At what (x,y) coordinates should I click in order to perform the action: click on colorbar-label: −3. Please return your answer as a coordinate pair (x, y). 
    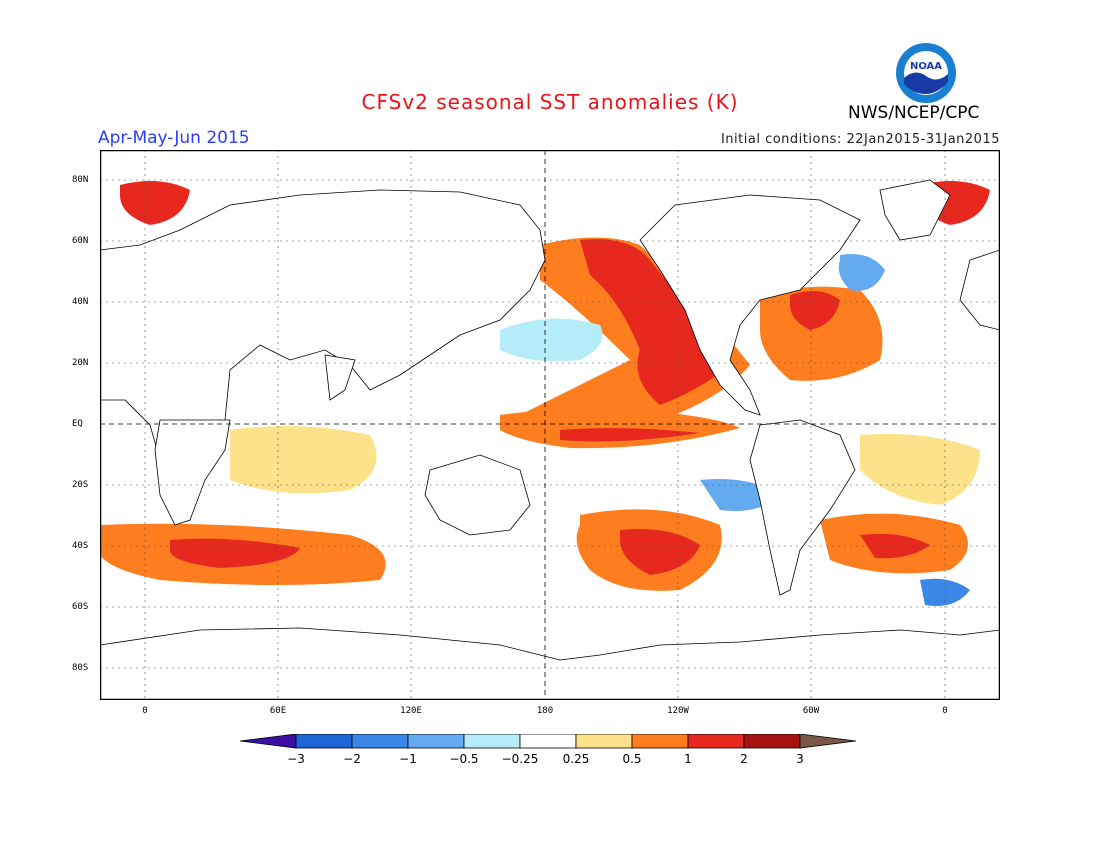
    Looking at the image, I should click on (296, 759).